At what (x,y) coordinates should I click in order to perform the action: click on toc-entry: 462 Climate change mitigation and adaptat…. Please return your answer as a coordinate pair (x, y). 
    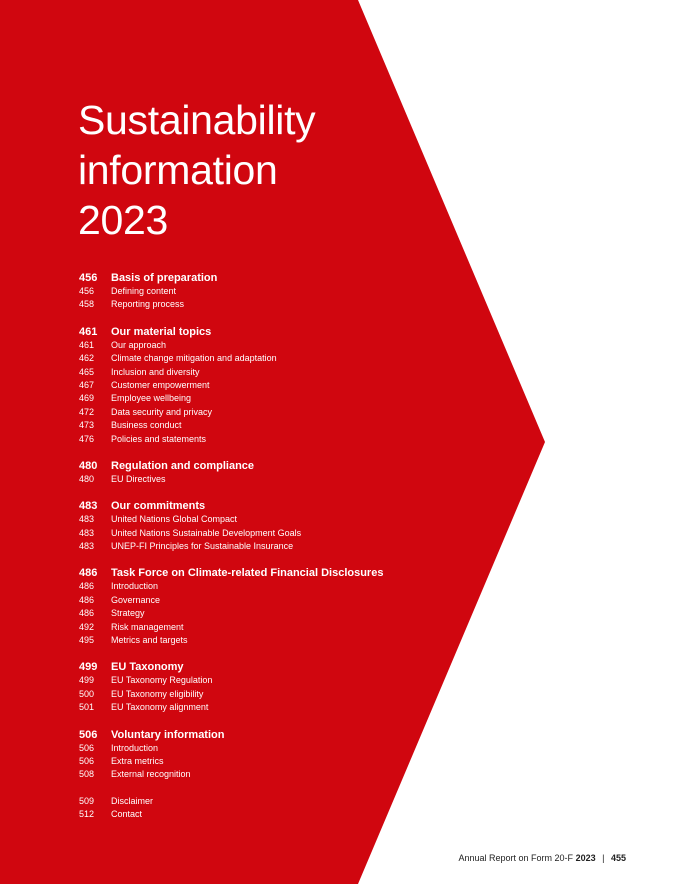
    Looking at the image, I should click on (244, 358).